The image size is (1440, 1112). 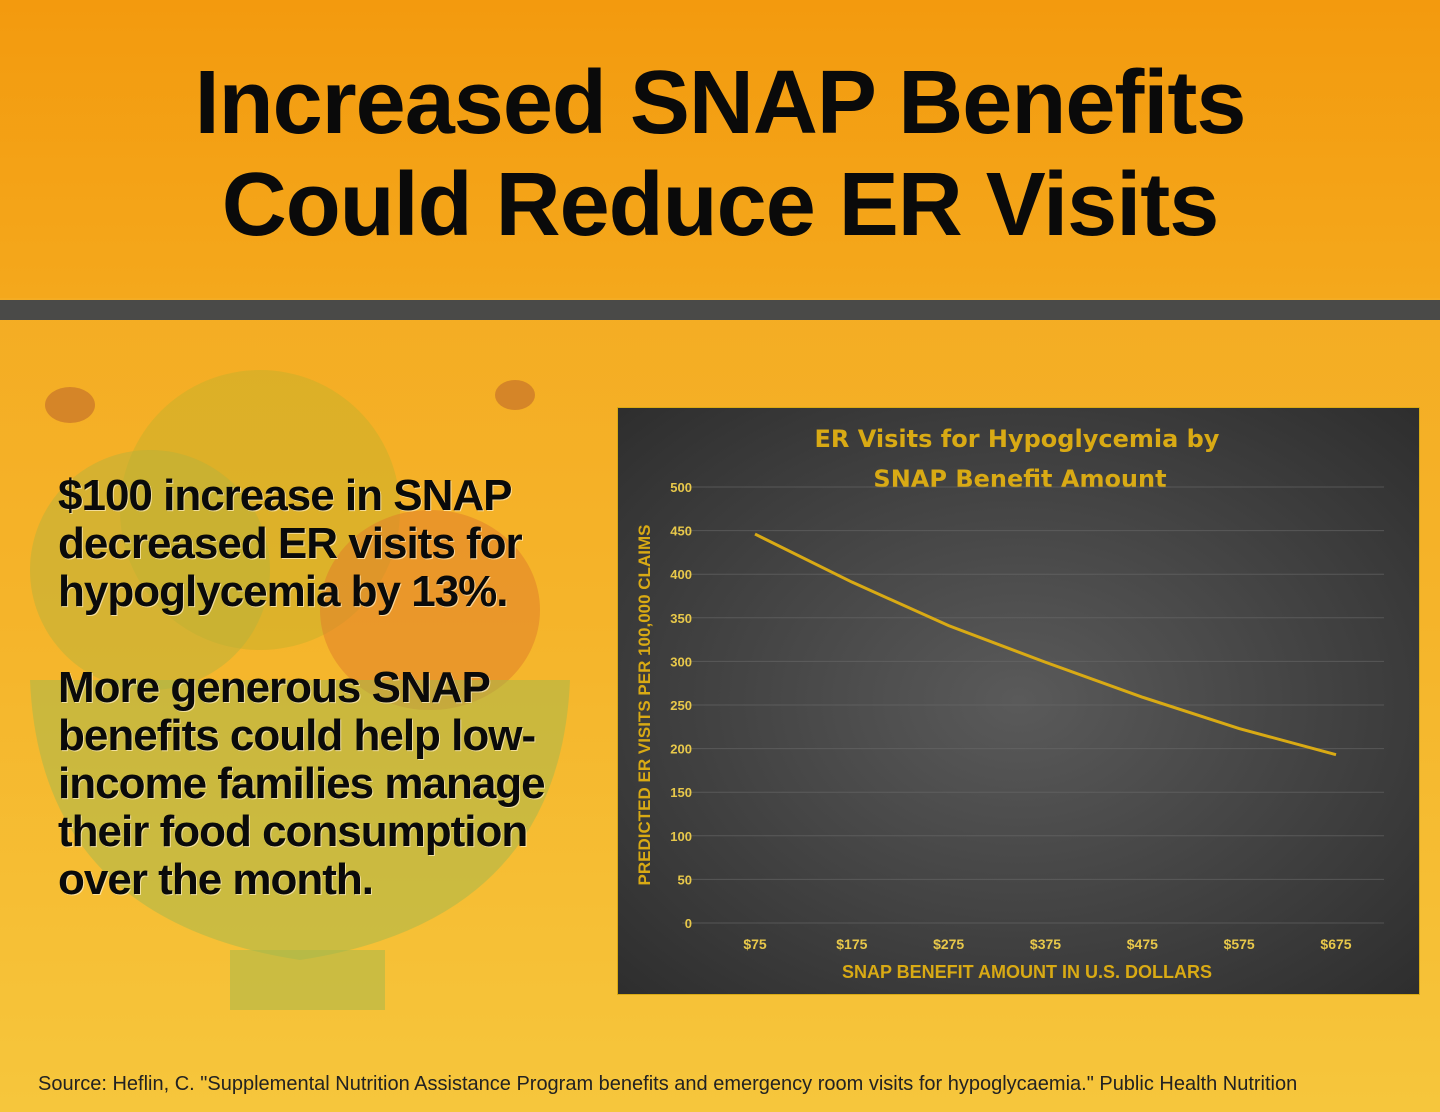 I want to click on x-tick-label: $75, so click(x=755, y=944).